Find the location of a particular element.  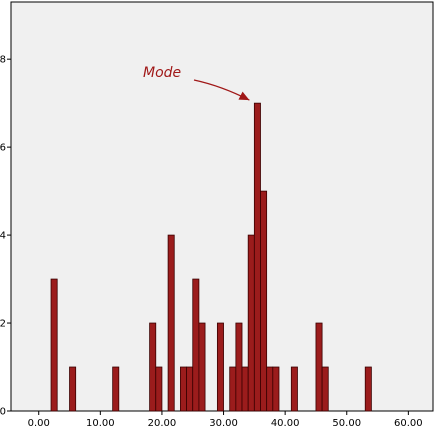

y-tick-label: 6 is located at coordinates (3, 148).